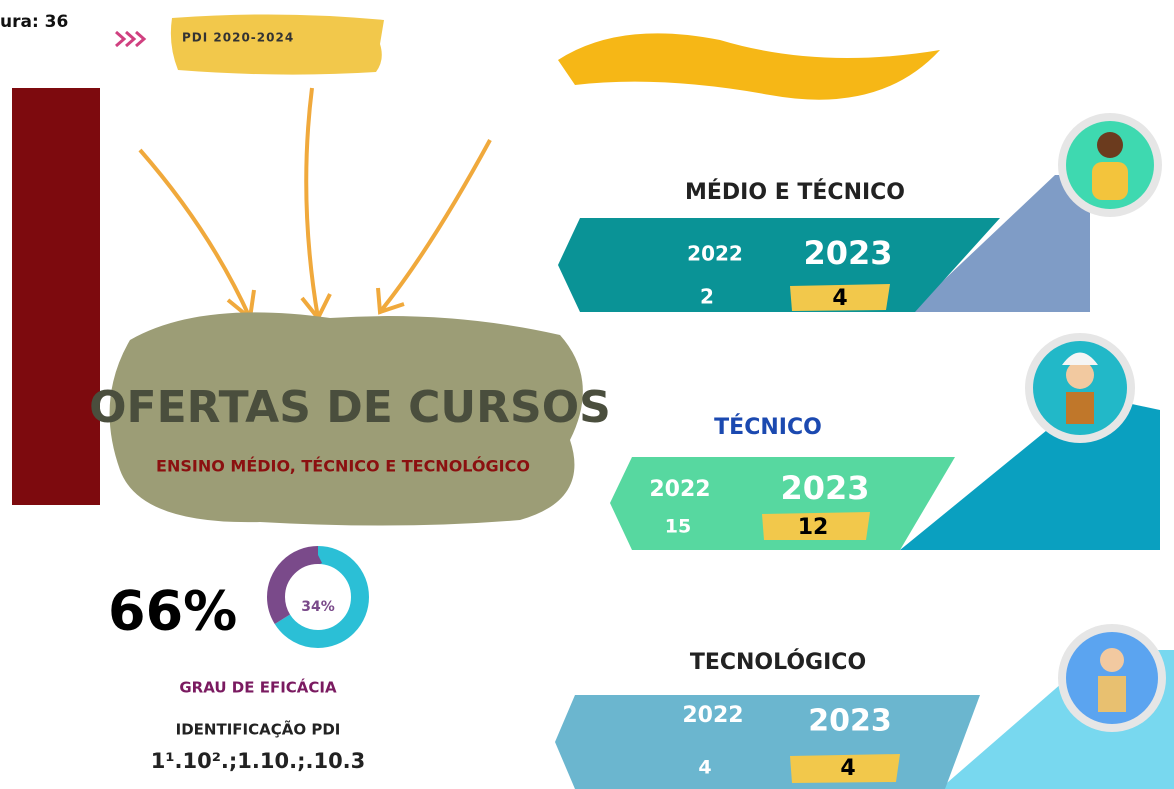 Image resolution: width=1174 pixels, height=789 pixels. Describe the element at coordinates (795, 192) in the screenshot. I see `card-title: MÉDIO E TÉCNICO` at that location.